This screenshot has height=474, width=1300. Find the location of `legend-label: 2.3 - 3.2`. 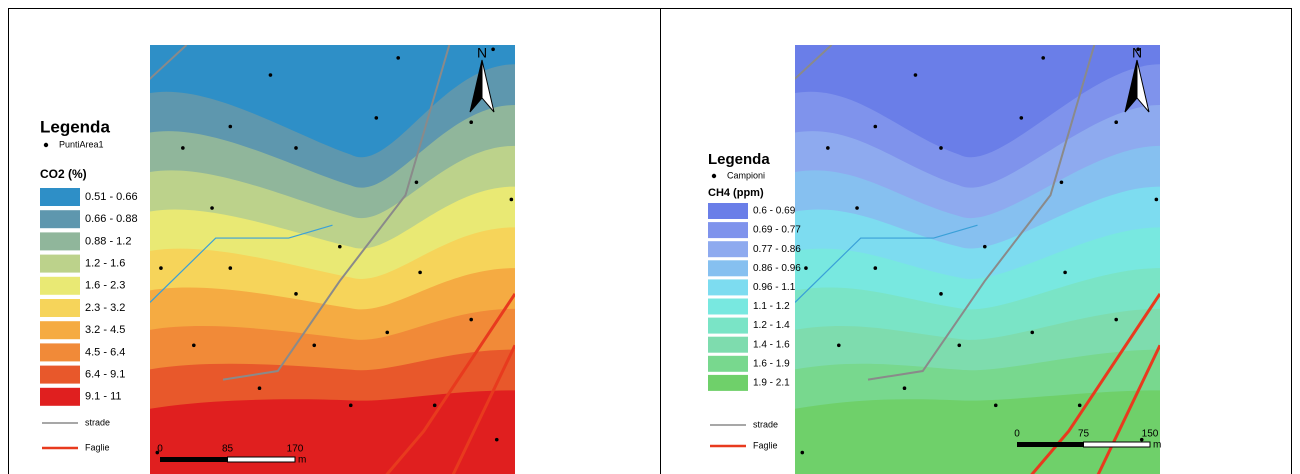

legend-label: 2.3 - 3.2 is located at coordinates (105, 308).